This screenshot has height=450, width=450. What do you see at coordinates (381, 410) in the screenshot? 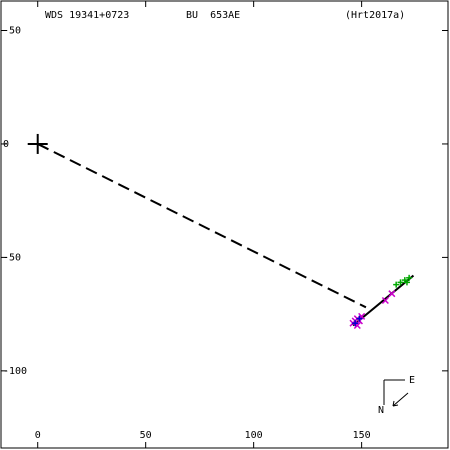
I see `compass-north-label: N` at bounding box center [381, 410].